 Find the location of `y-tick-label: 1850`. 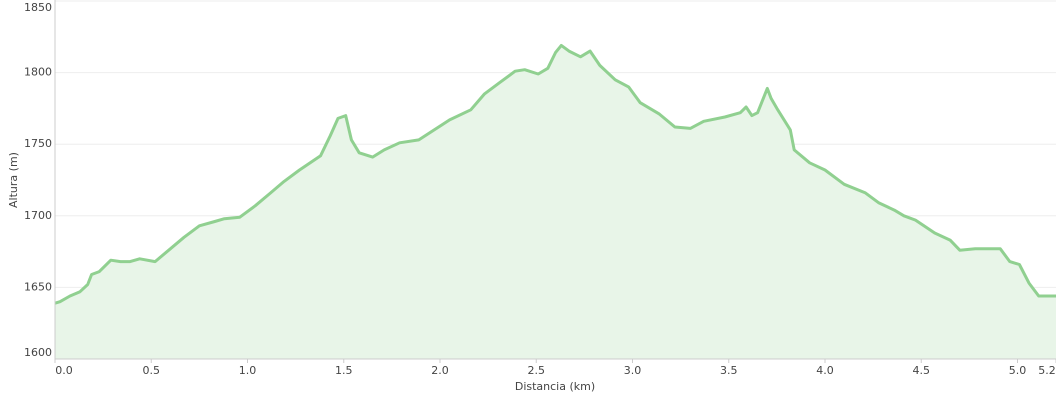

y-tick-label: 1850 is located at coordinates (38, 7).